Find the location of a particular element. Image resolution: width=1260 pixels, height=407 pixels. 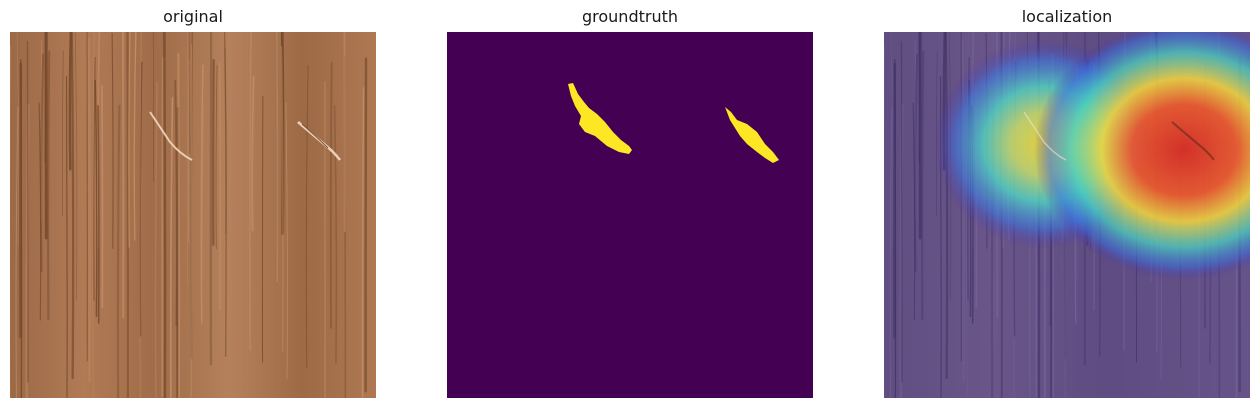

localization-title: localization is located at coordinates (1067, 16).